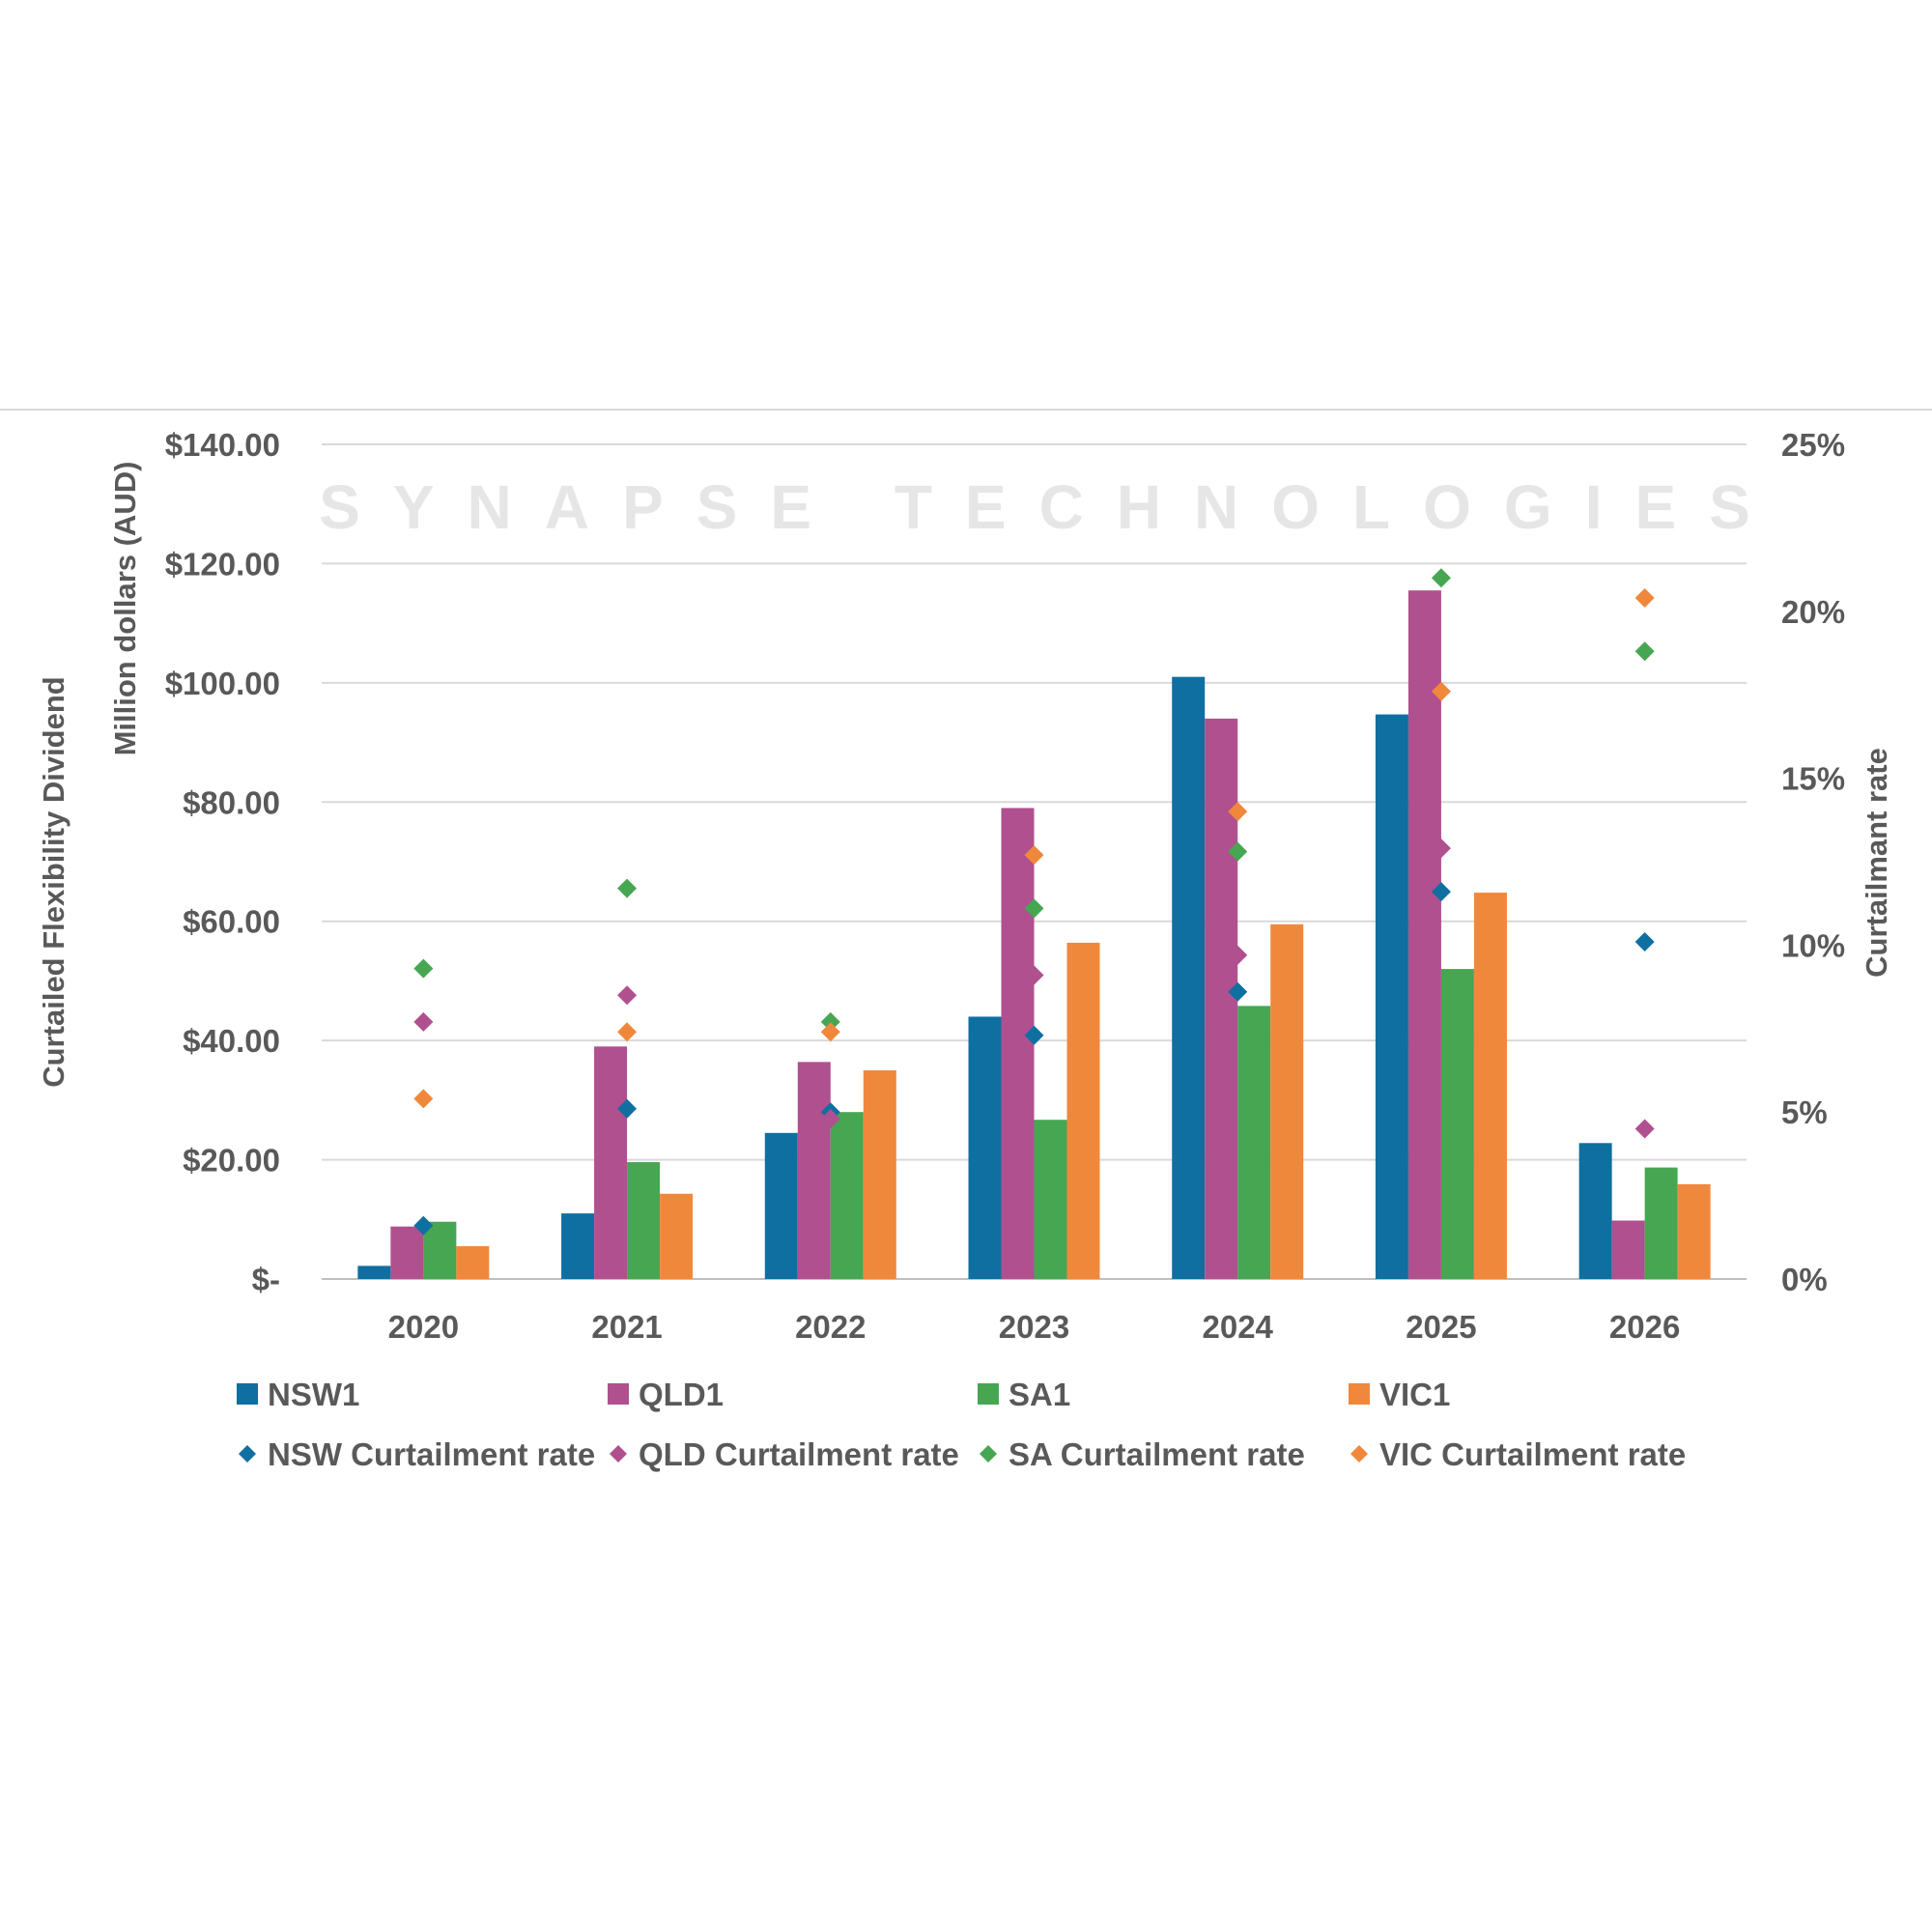  I want to click on y-axis-title-outer: Curtailed Flexibility Dividend, so click(54, 881).